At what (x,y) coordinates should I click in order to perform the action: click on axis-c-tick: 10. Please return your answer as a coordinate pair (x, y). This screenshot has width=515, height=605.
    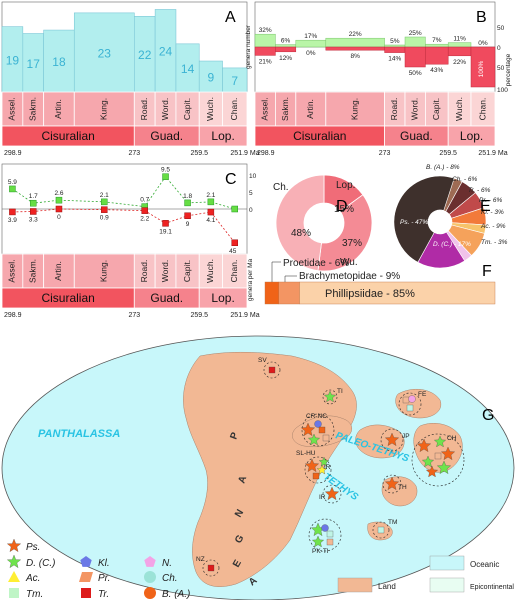
    Looking at the image, I should click on (253, 176).